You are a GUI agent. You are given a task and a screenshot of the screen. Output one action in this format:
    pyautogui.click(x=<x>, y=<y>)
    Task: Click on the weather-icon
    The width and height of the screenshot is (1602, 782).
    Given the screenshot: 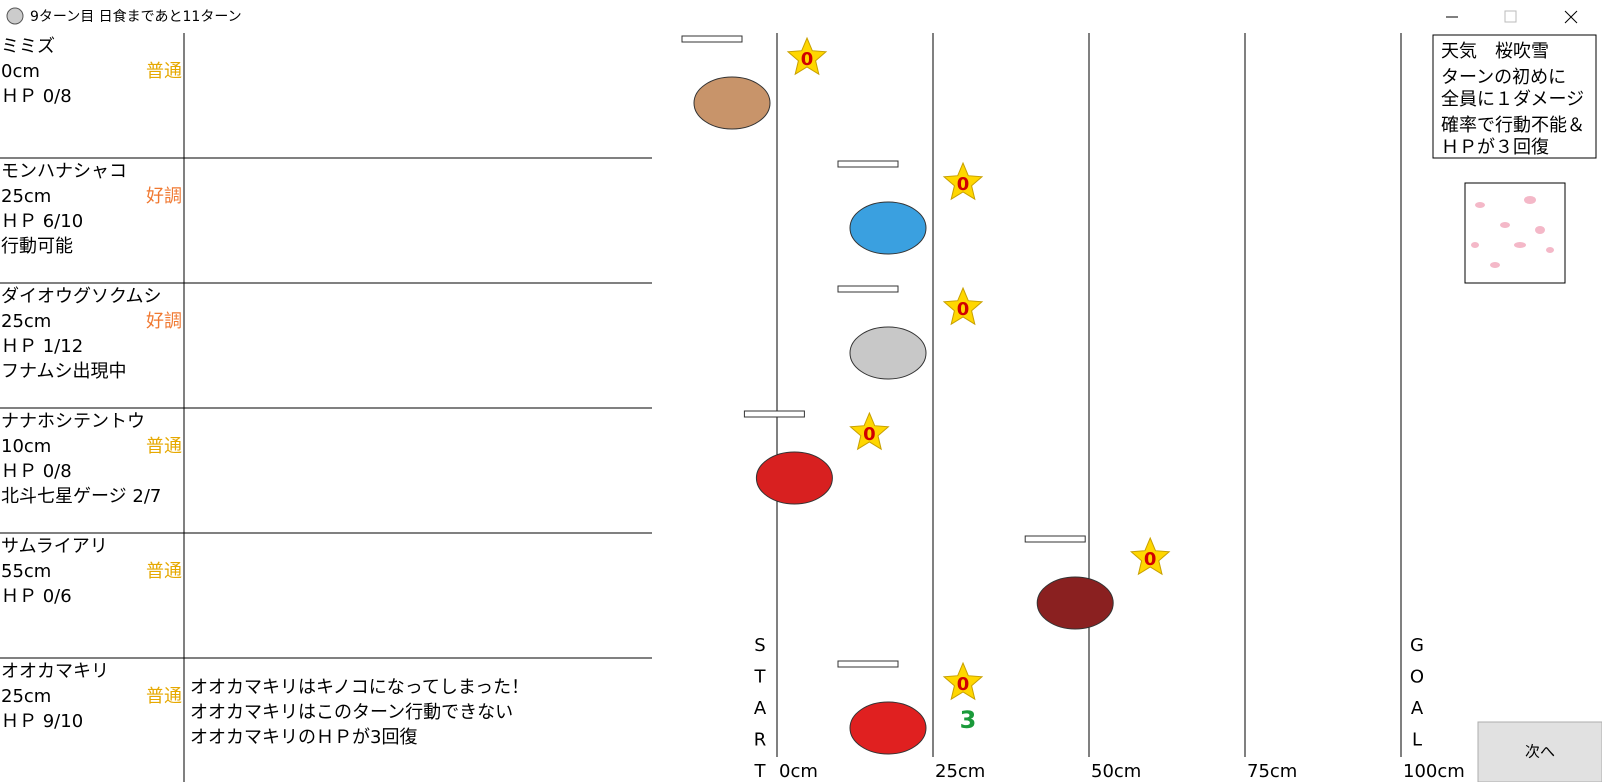 What is the action you would take?
    pyautogui.click(x=1515, y=233)
    